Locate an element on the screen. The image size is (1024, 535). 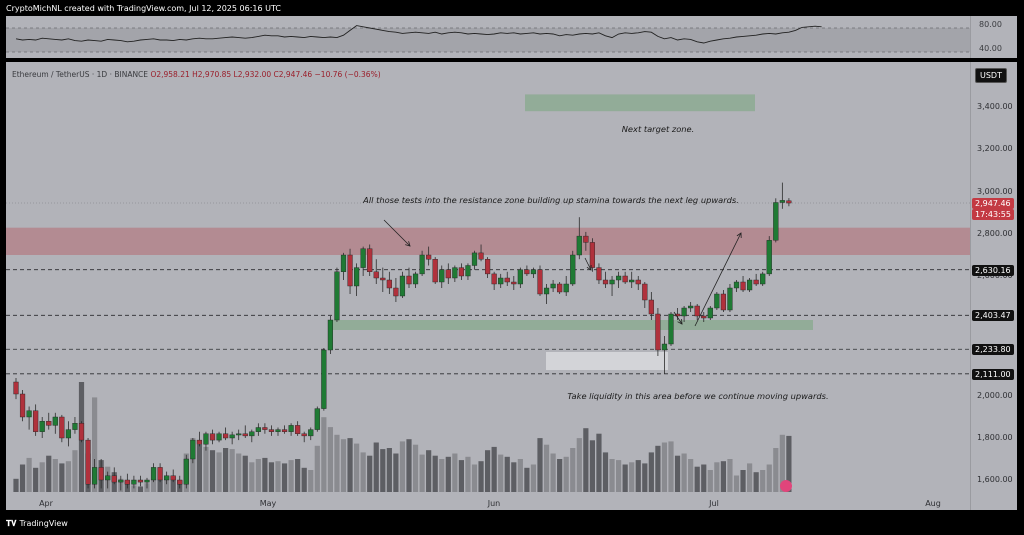
oscillator-tick-upper: 80.00 is located at coordinates (990, 24).